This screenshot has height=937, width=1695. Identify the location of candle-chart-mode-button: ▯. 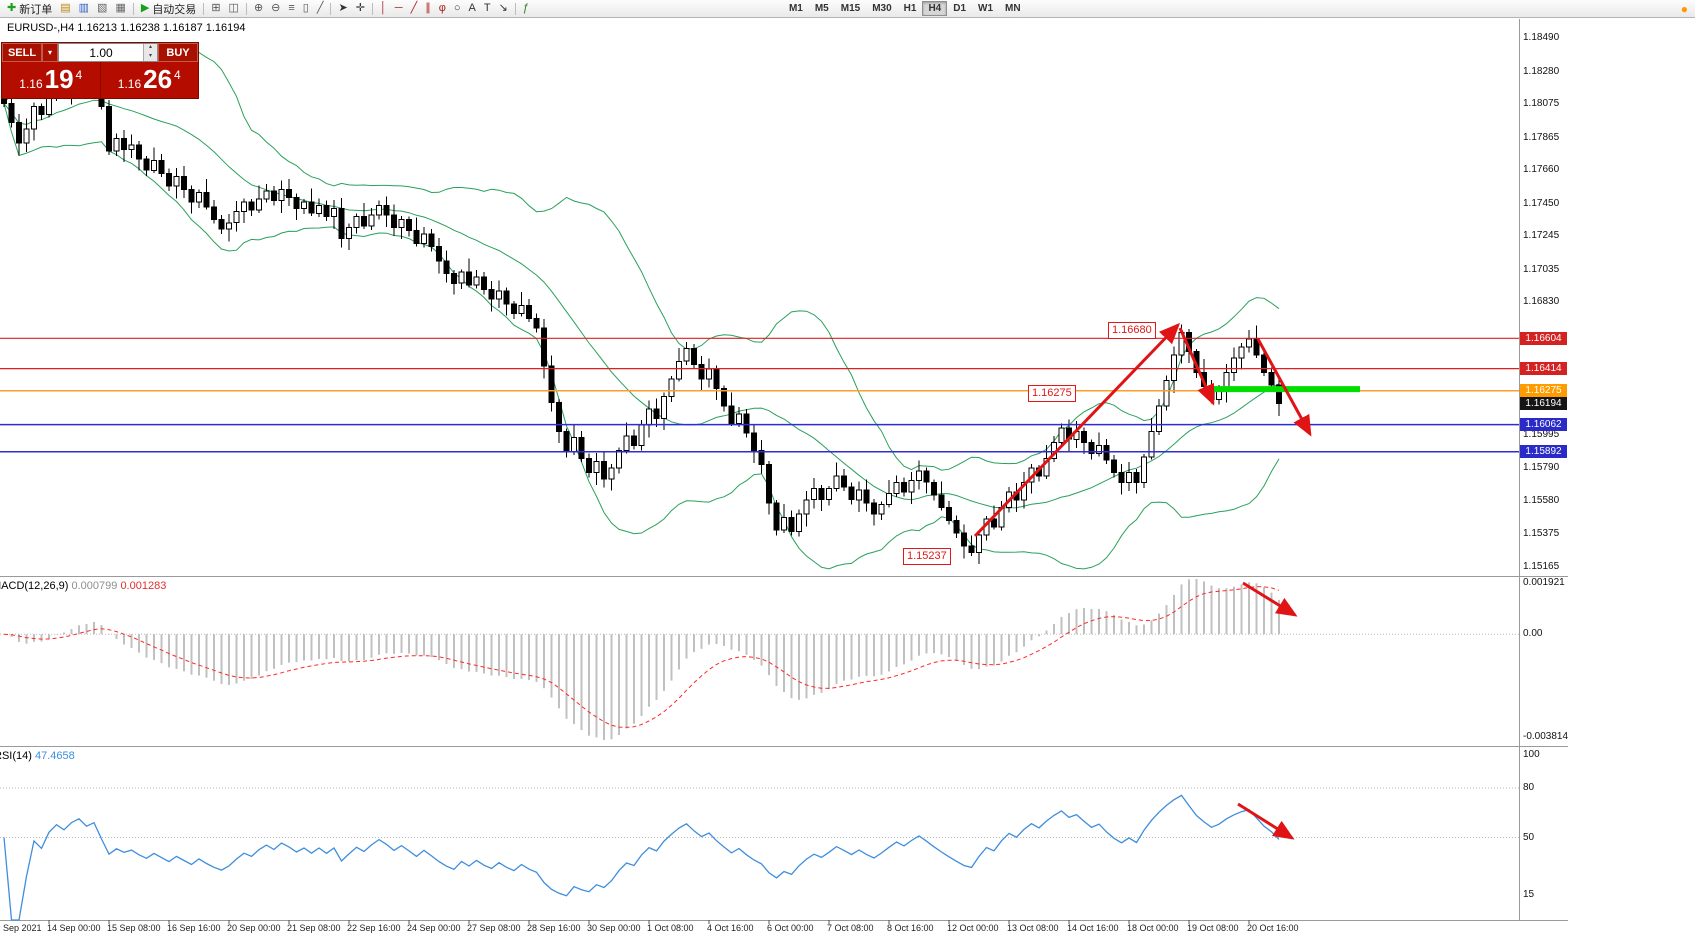
(306, 9).